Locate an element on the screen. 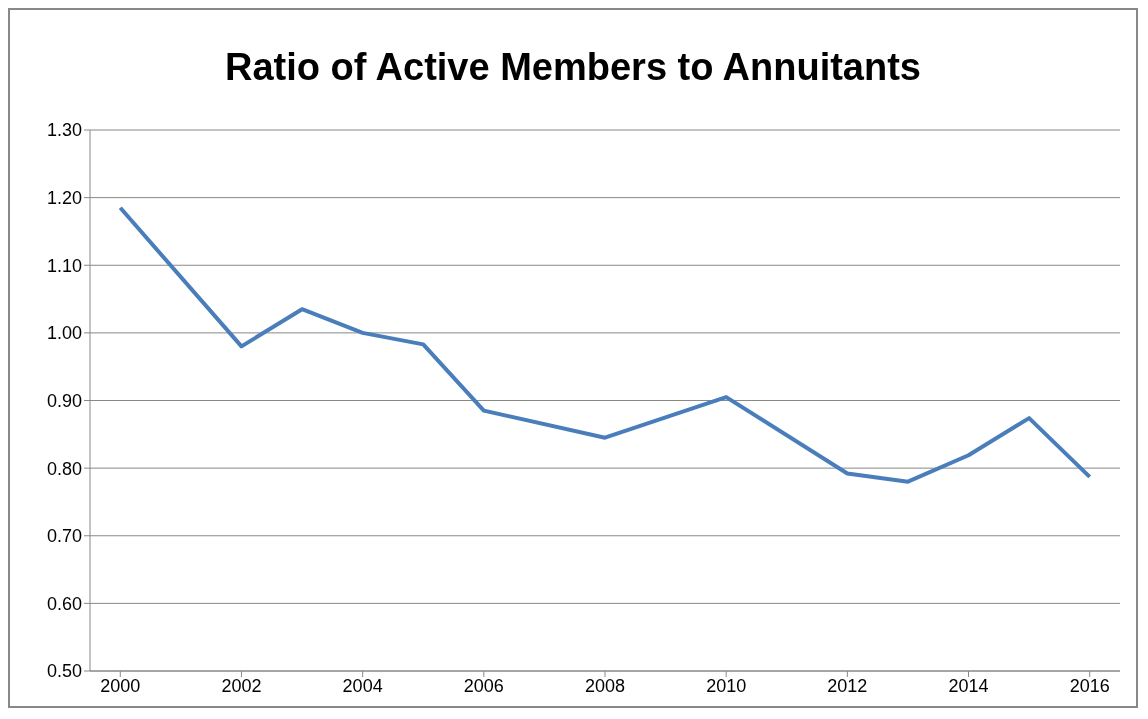  x-tick-label: 2008 is located at coordinates (605, 685).